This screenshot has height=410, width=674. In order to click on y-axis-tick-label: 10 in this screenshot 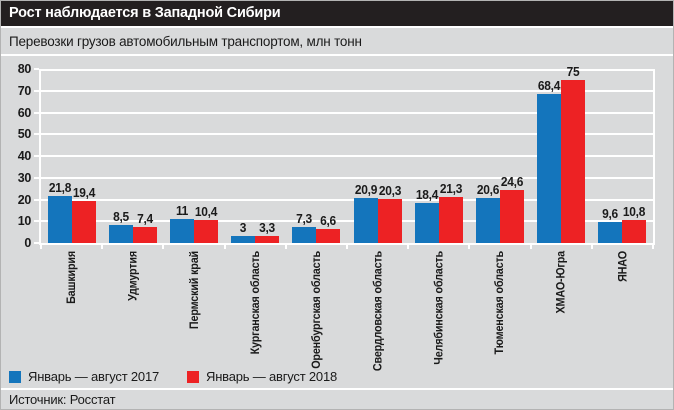, I will do `click(24, 221)`.